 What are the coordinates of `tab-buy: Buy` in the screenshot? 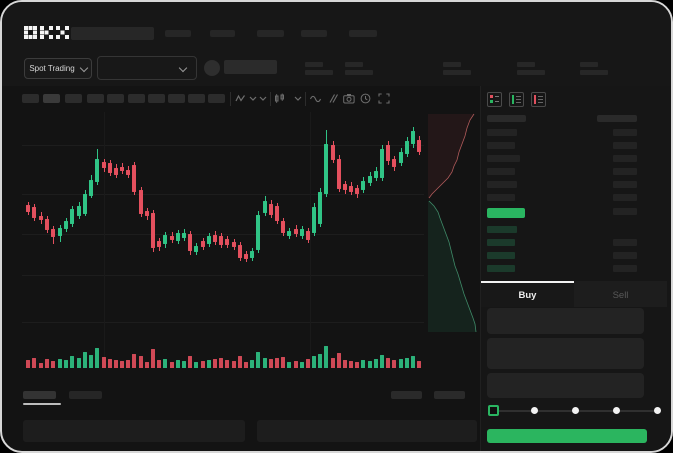 It's located at (527, 294).